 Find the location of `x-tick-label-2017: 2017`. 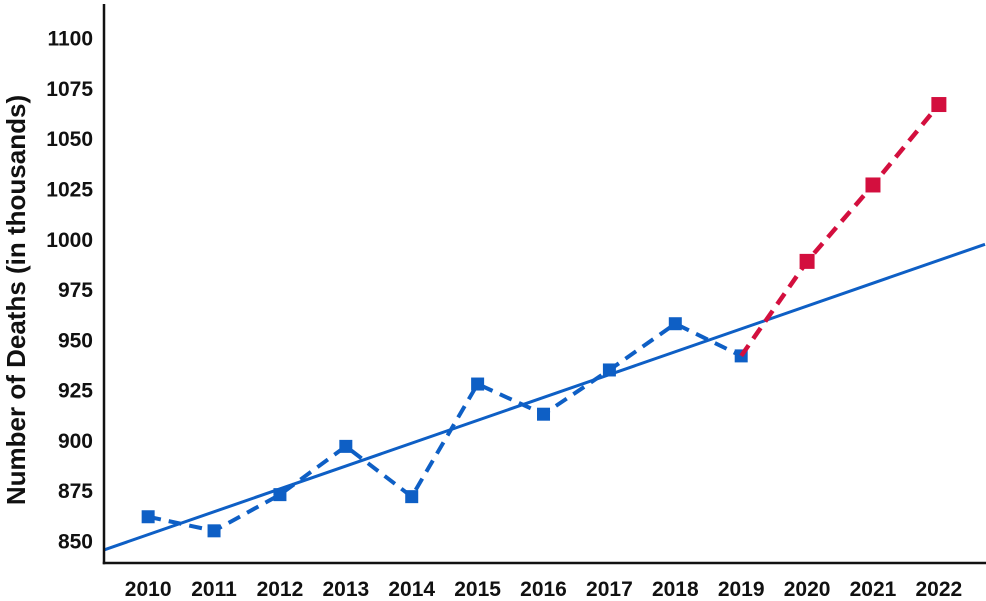

x-tick-label-2017: 2017 is located at coordinates (609, 589).